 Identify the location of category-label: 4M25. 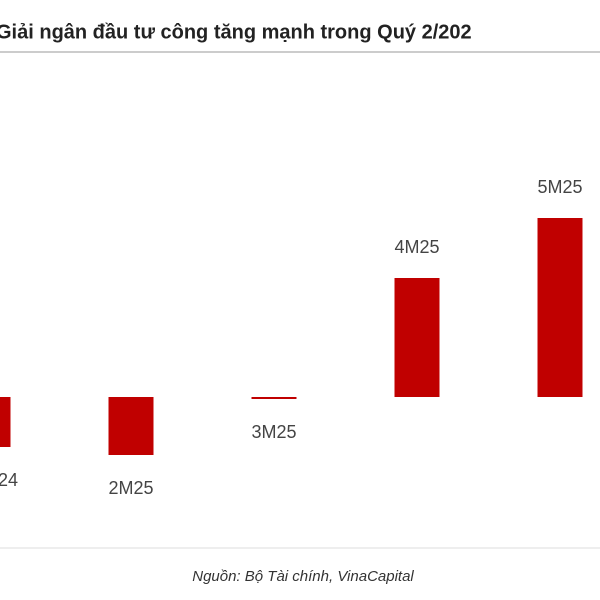
(416, 247).